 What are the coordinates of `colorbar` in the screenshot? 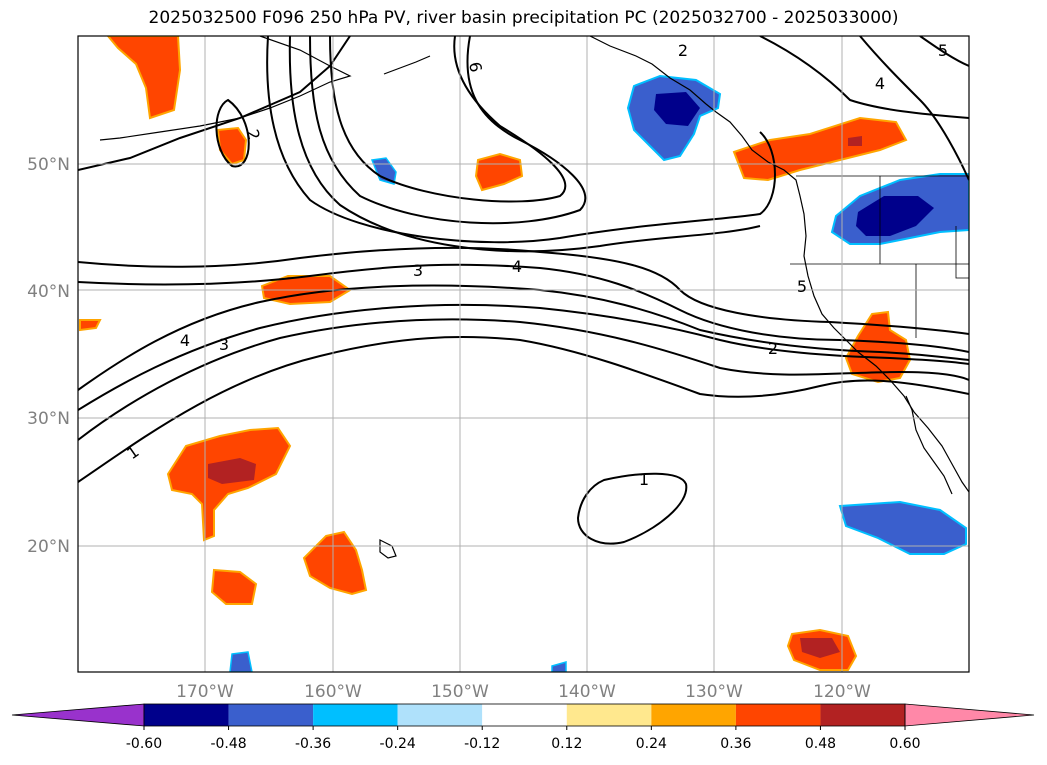 It's located at (523, 715).